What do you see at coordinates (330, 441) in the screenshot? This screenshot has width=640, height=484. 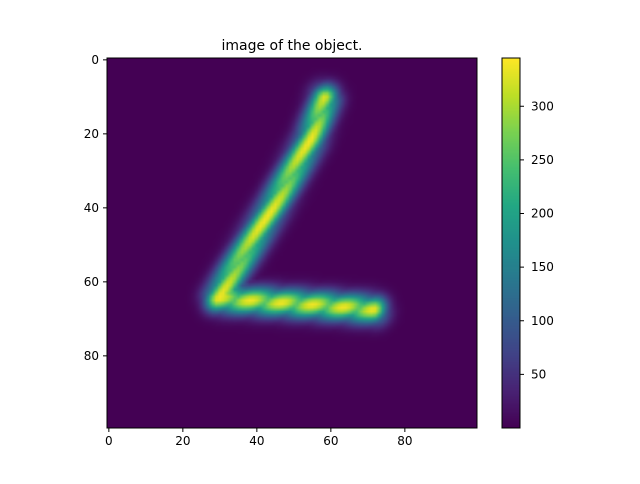 I see `x-tick-label: 60` at bounding box center [330, 441].